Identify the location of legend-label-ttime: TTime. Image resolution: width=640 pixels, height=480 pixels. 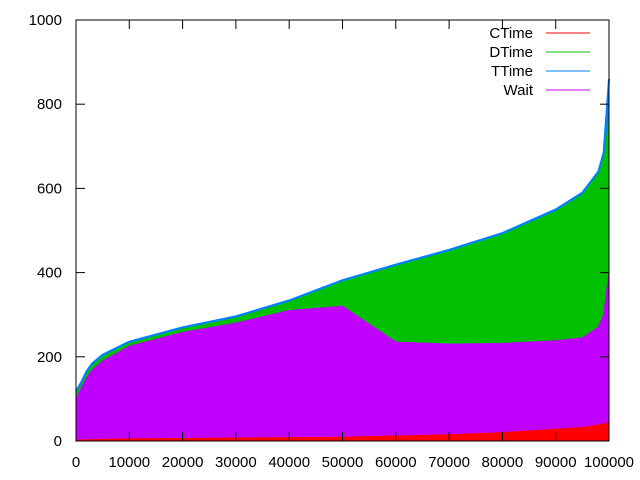
(512, 71).